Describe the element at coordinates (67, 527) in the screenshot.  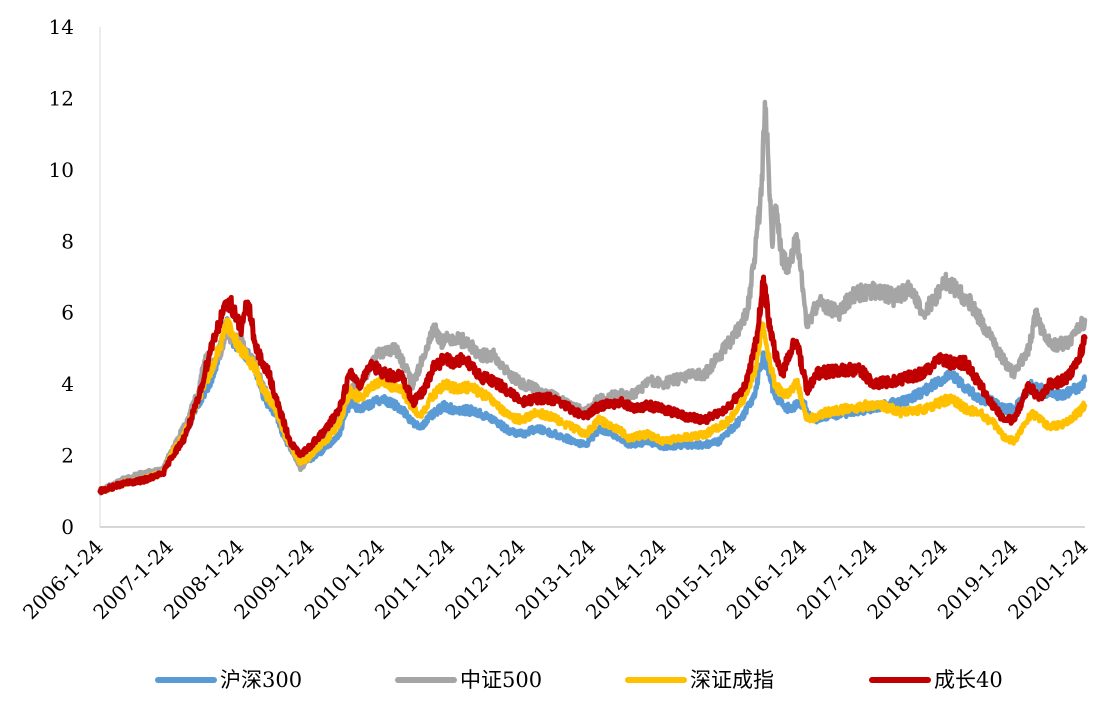
I see `y-tick-label: 0` at that location.